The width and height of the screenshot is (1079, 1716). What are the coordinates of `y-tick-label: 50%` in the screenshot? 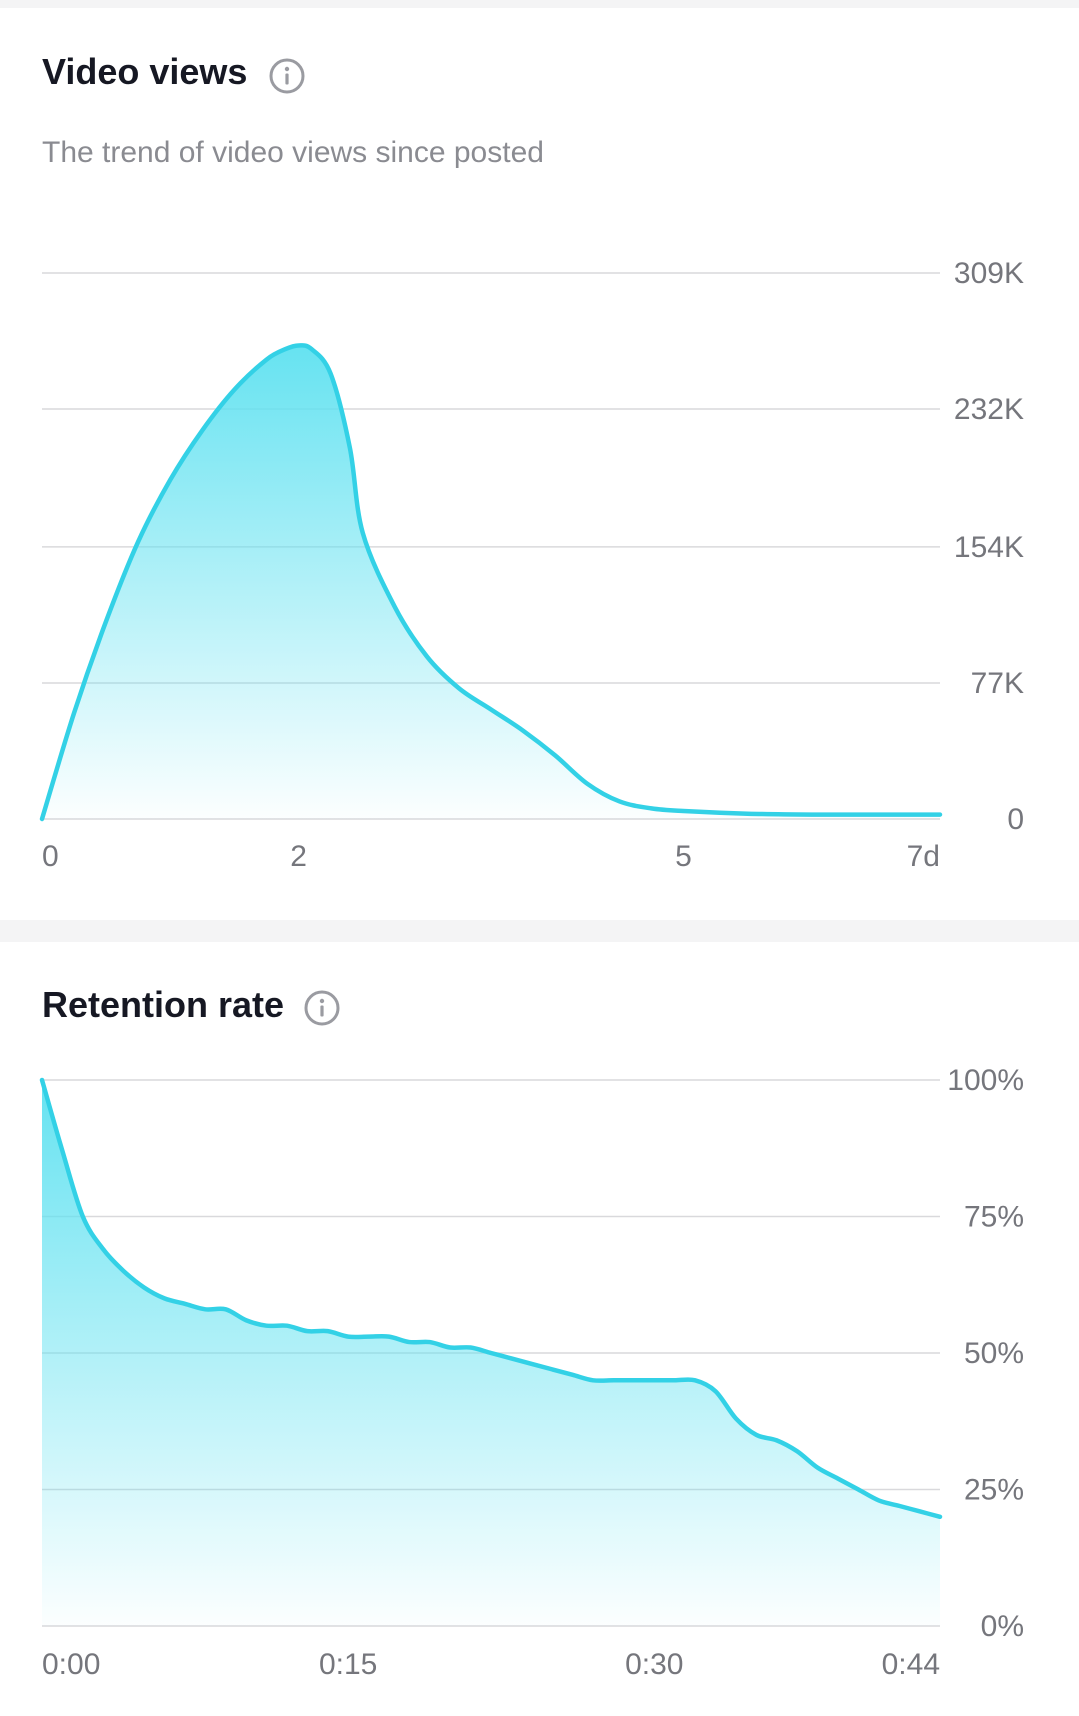 It's located at (994, 1353).